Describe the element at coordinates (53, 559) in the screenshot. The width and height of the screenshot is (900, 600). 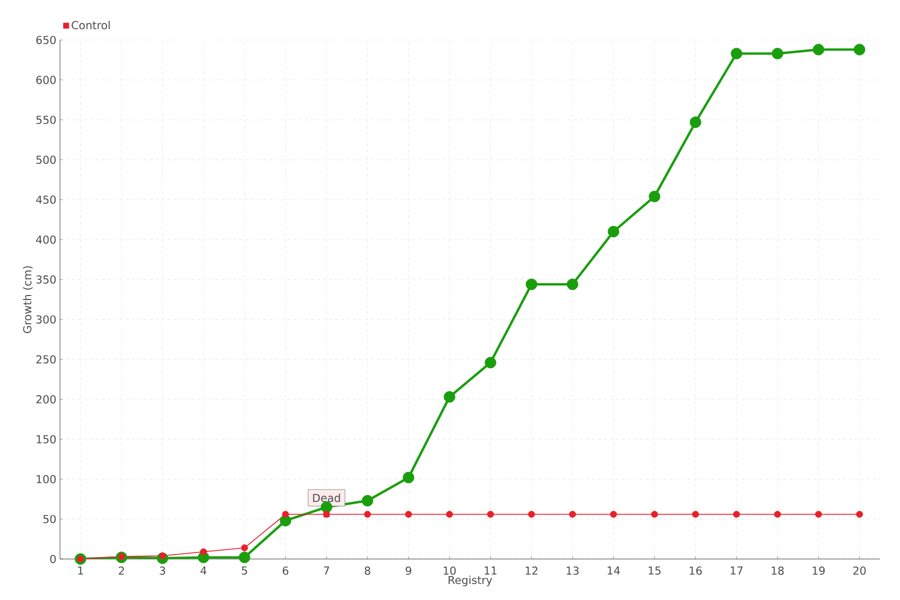
I see `y-tick-label: 0` at that location.